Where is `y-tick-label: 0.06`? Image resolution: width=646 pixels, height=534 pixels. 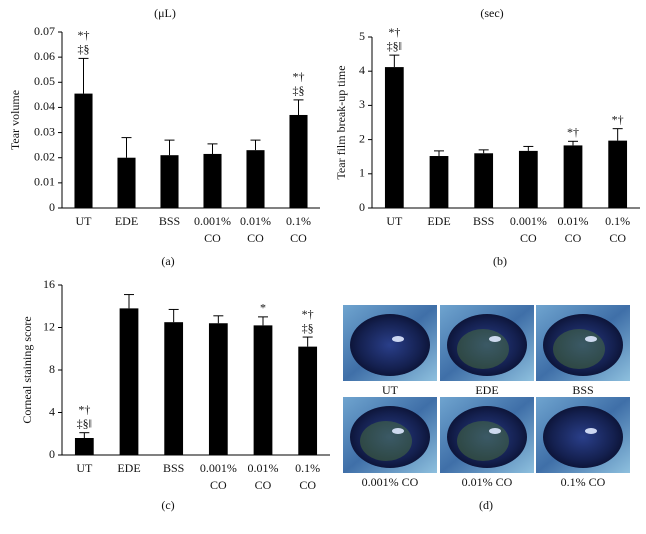 y-tick-label: 0.06 is located at coordinates (44, 56).